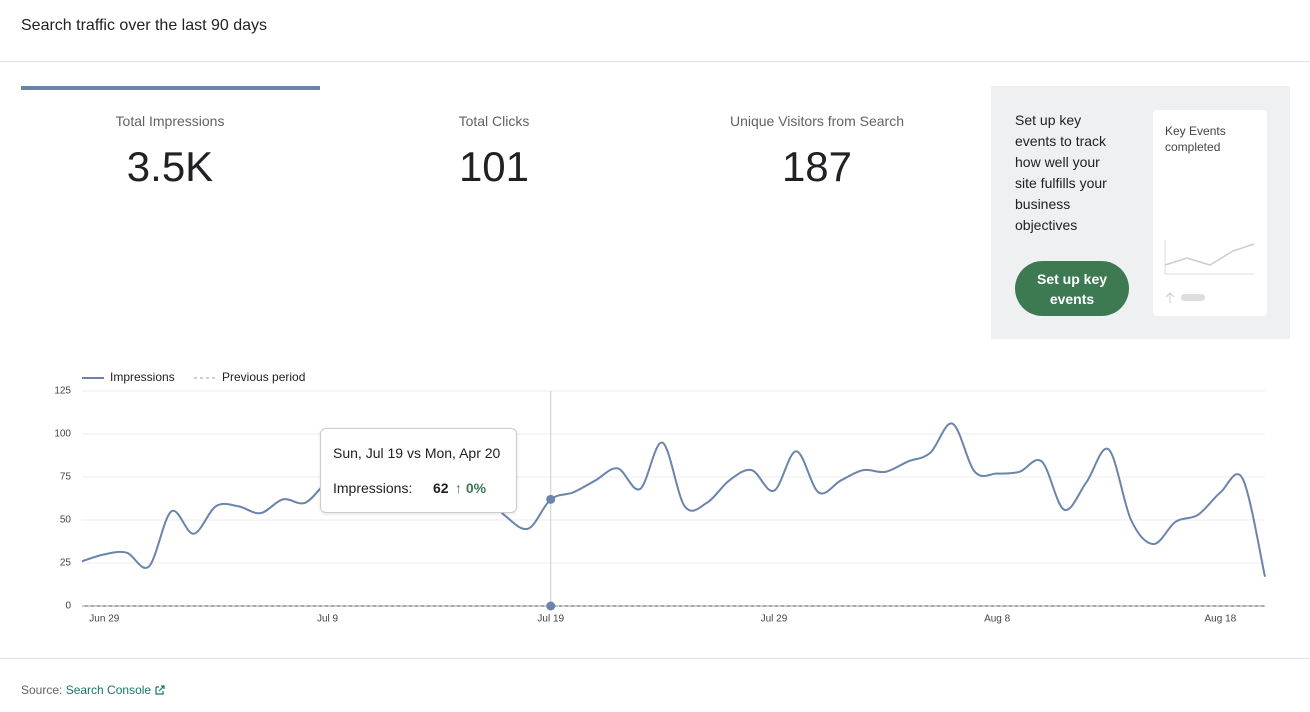 This screenshot has height=712, width=1310. I want to click on mini-card-title: Key Events completed, so click(1195, 139).